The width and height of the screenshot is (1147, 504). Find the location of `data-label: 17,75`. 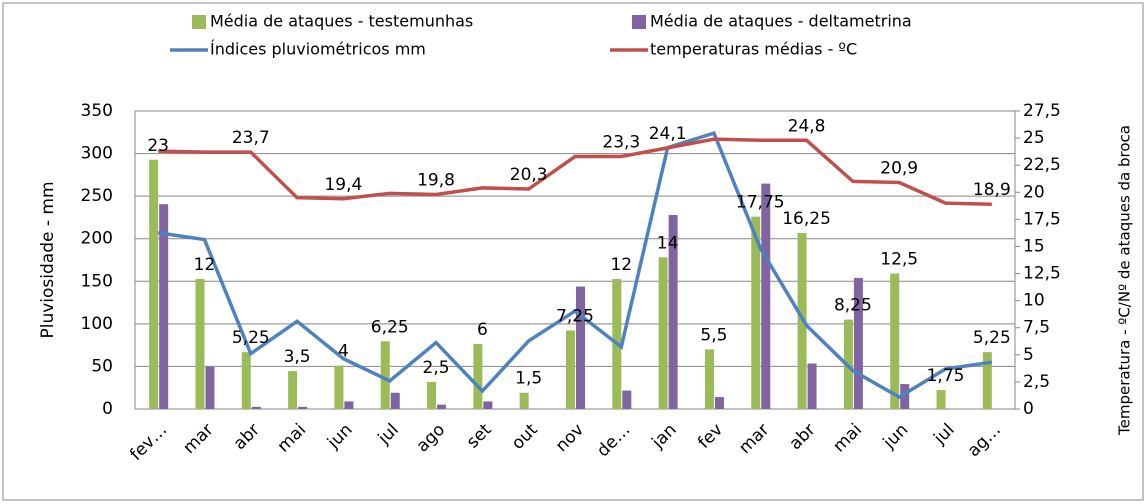

data-label: 17,75 is located at coordinates (760, 203).